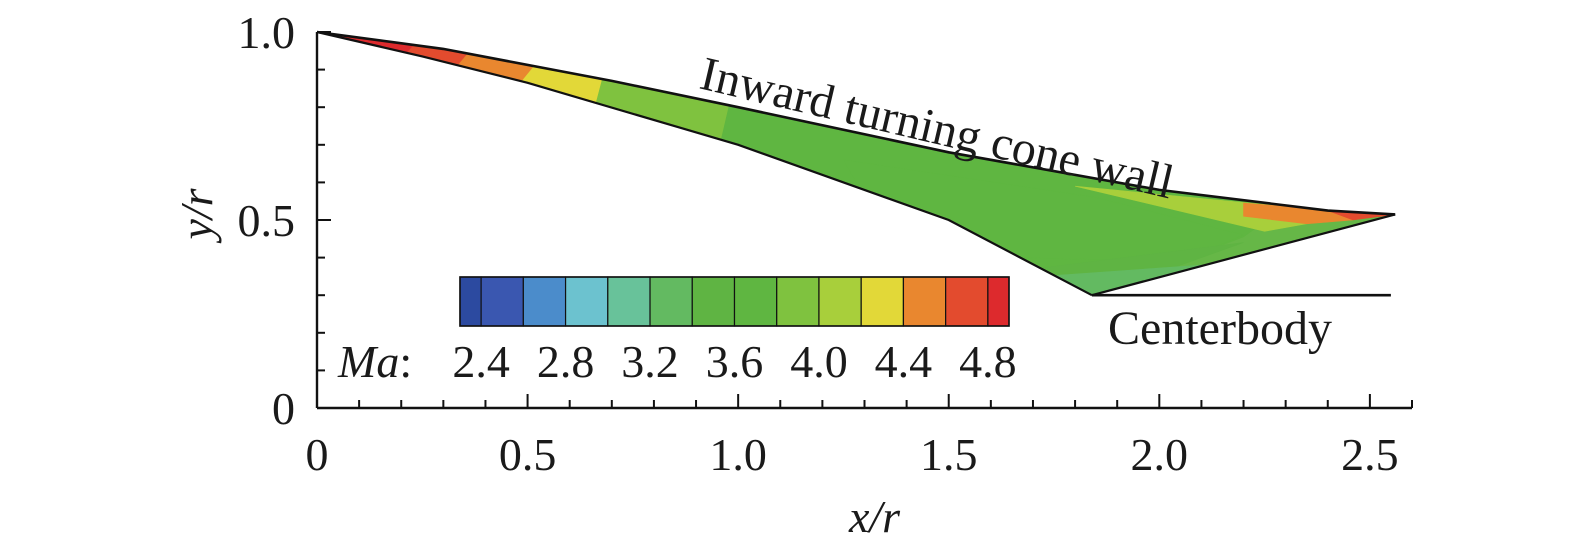  What do you see at coordinates (267, 220) in the screenshot?
I see `y-tick-label: 0.5` at bounding box center [267, 220].